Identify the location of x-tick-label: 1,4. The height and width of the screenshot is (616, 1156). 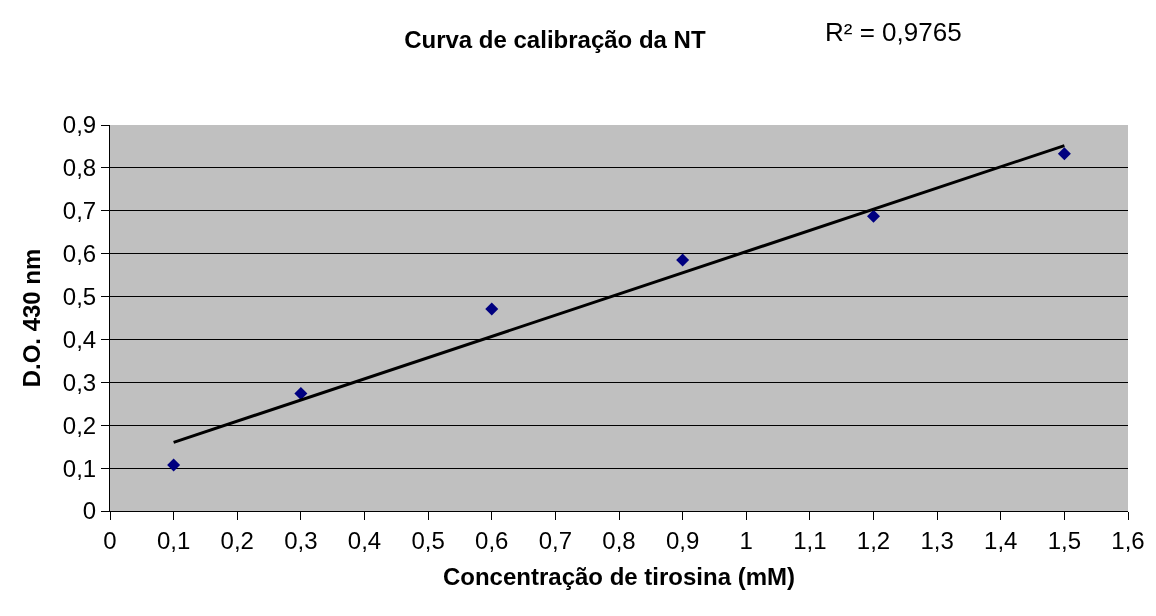
(1001, 540).